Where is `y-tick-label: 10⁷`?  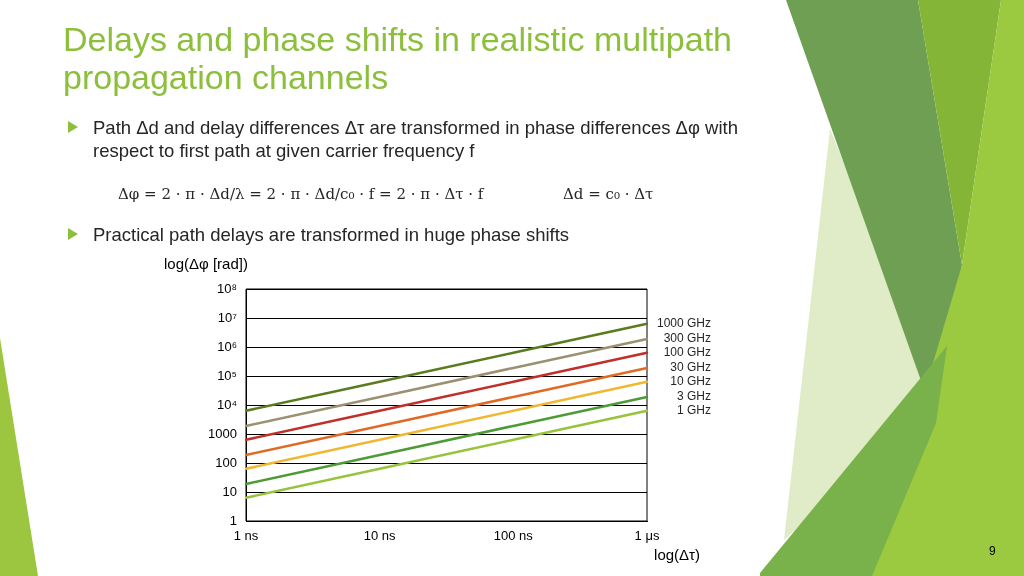 y-tick-label: 10⁷ is located at coordinates (227, 317).